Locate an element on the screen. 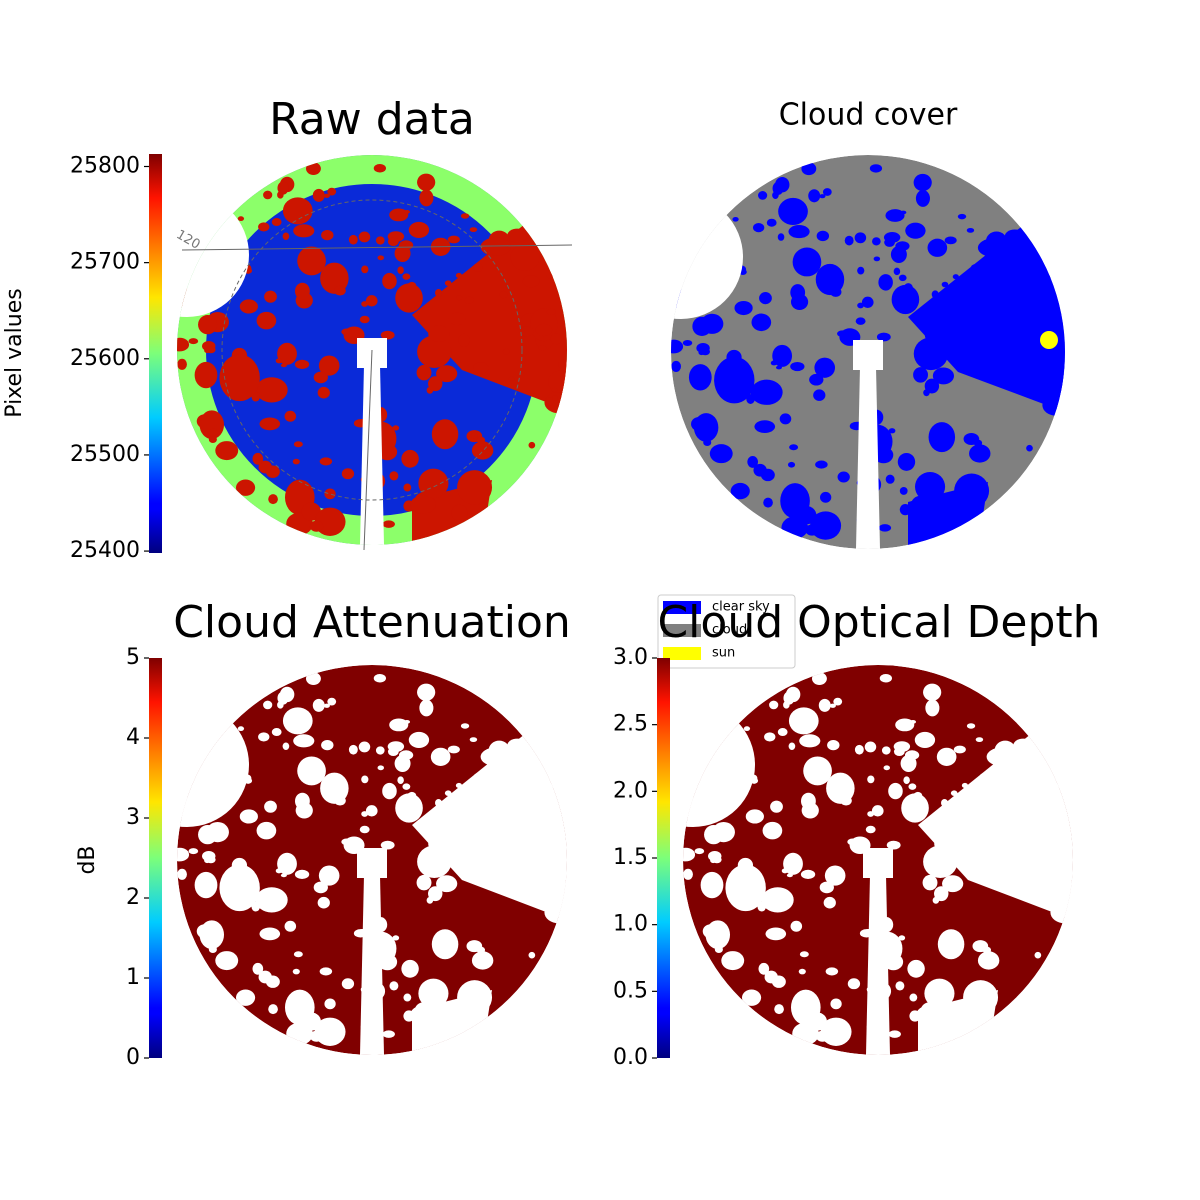 This screenshot has height=1200, width=1200. polar-grid is located at coordinates (368, 450).